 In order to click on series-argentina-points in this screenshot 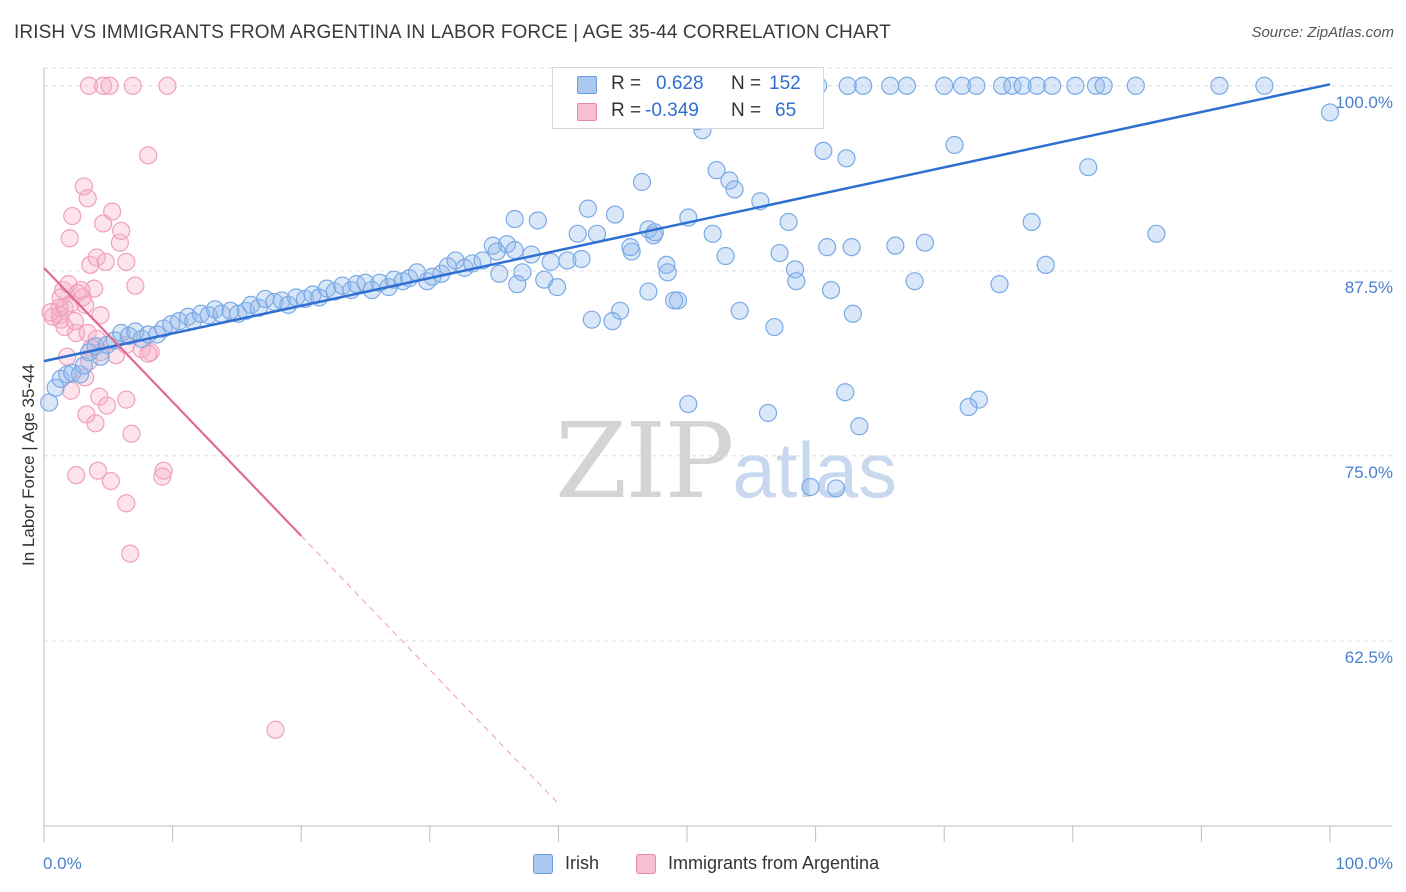, I will do `click(163, 407)`.